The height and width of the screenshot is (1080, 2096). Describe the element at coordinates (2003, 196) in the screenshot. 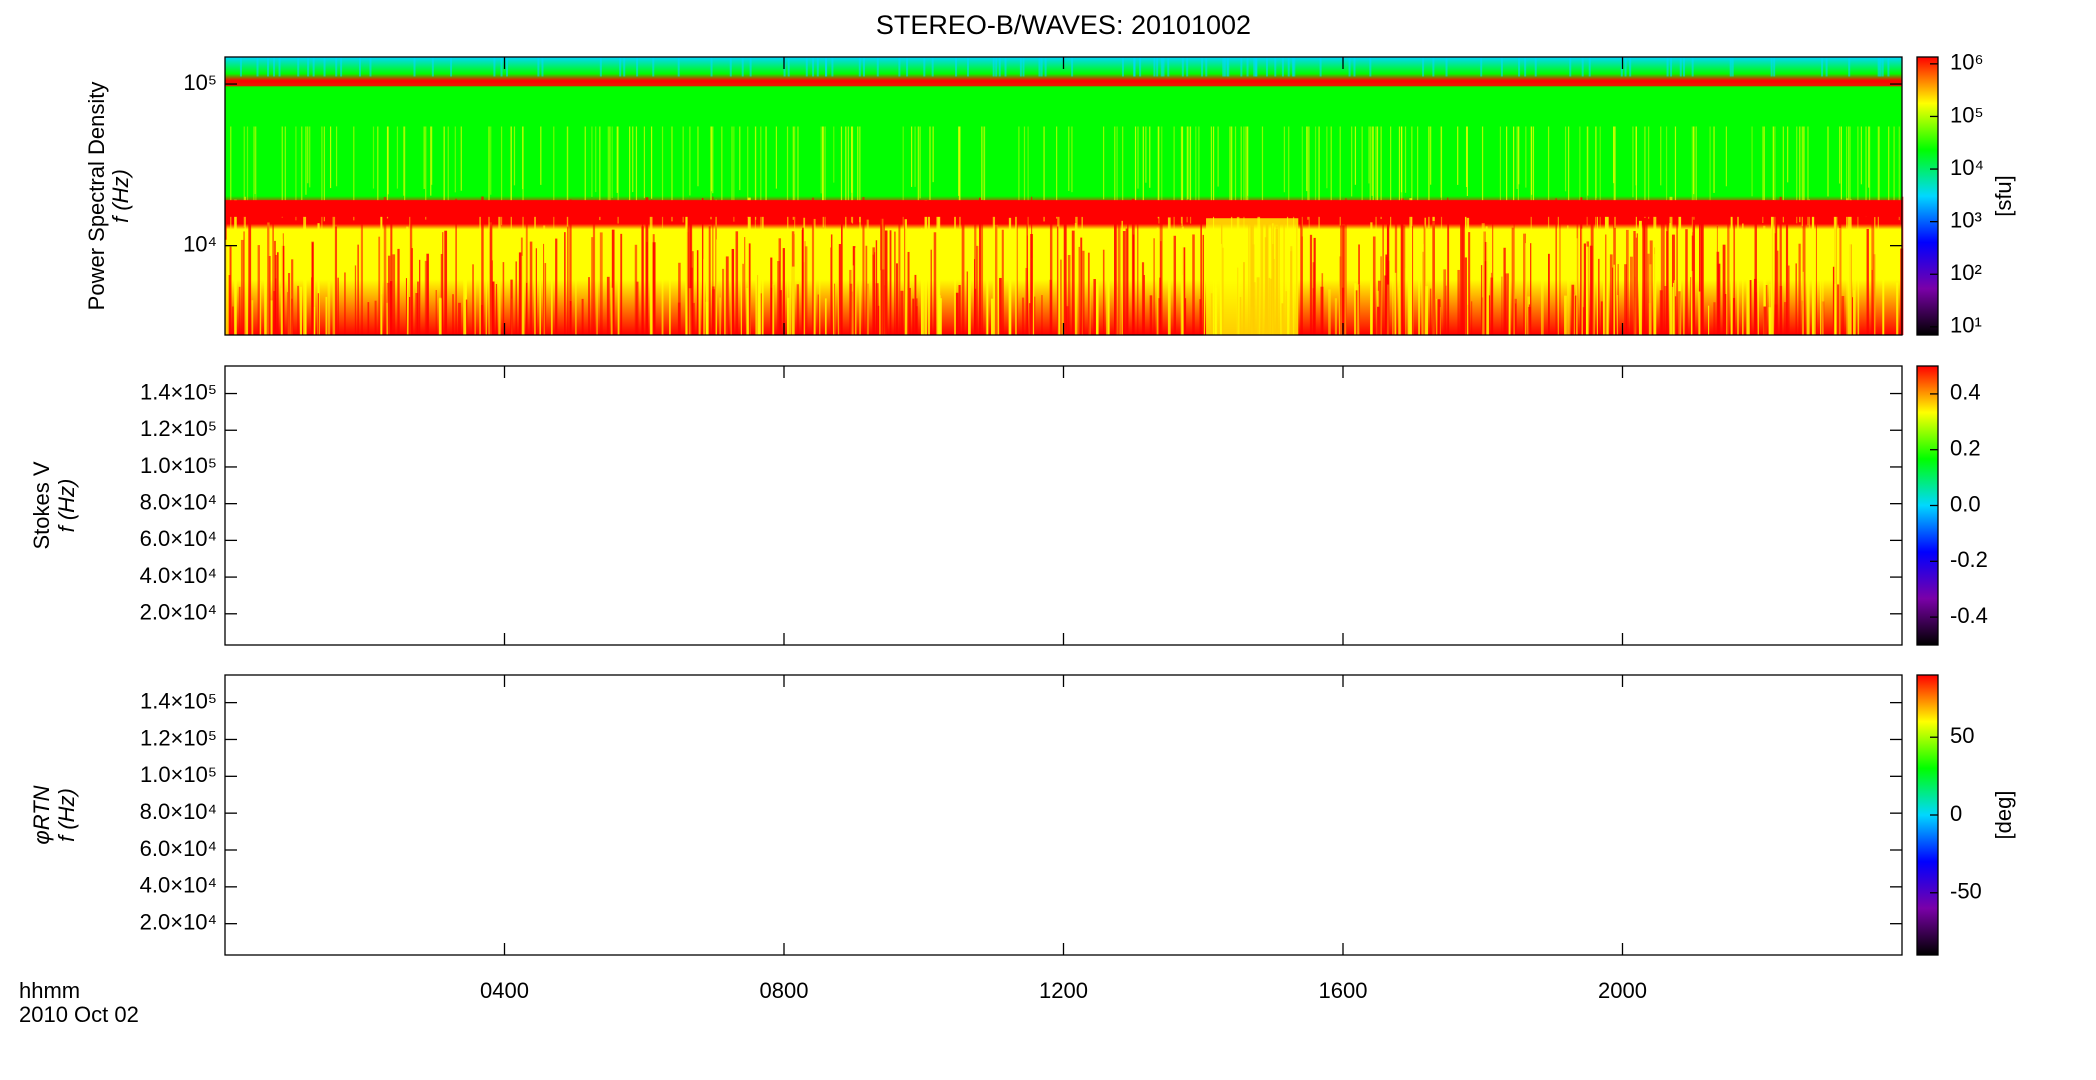

I see `colorbar-label: [sfu]` at that location.